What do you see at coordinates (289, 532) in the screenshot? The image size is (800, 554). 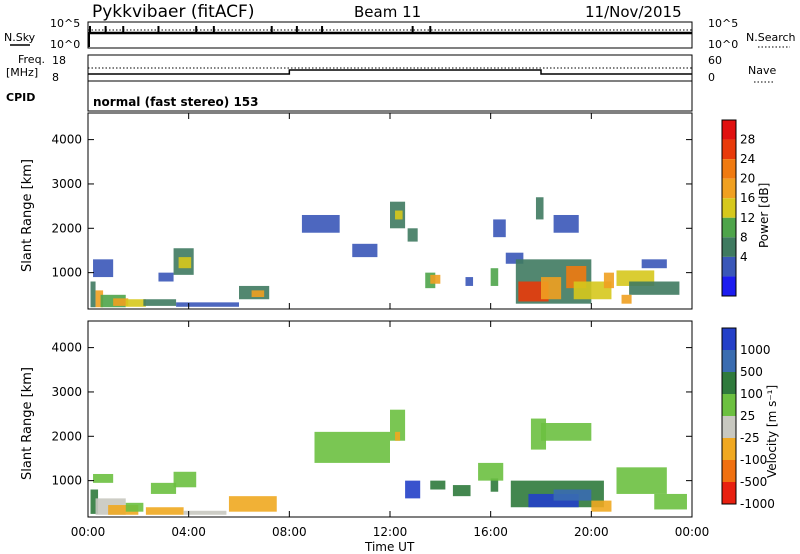 I see `x-tick-label: 08:00` at bounding box center [289, 532].